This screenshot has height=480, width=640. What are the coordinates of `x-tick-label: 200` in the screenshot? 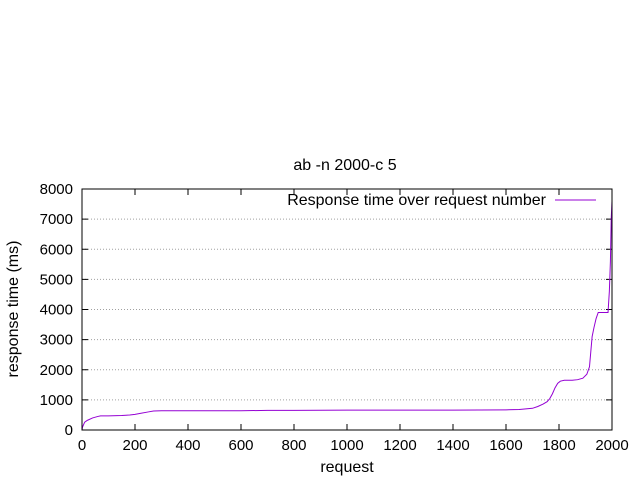 It's located at (134, 445).